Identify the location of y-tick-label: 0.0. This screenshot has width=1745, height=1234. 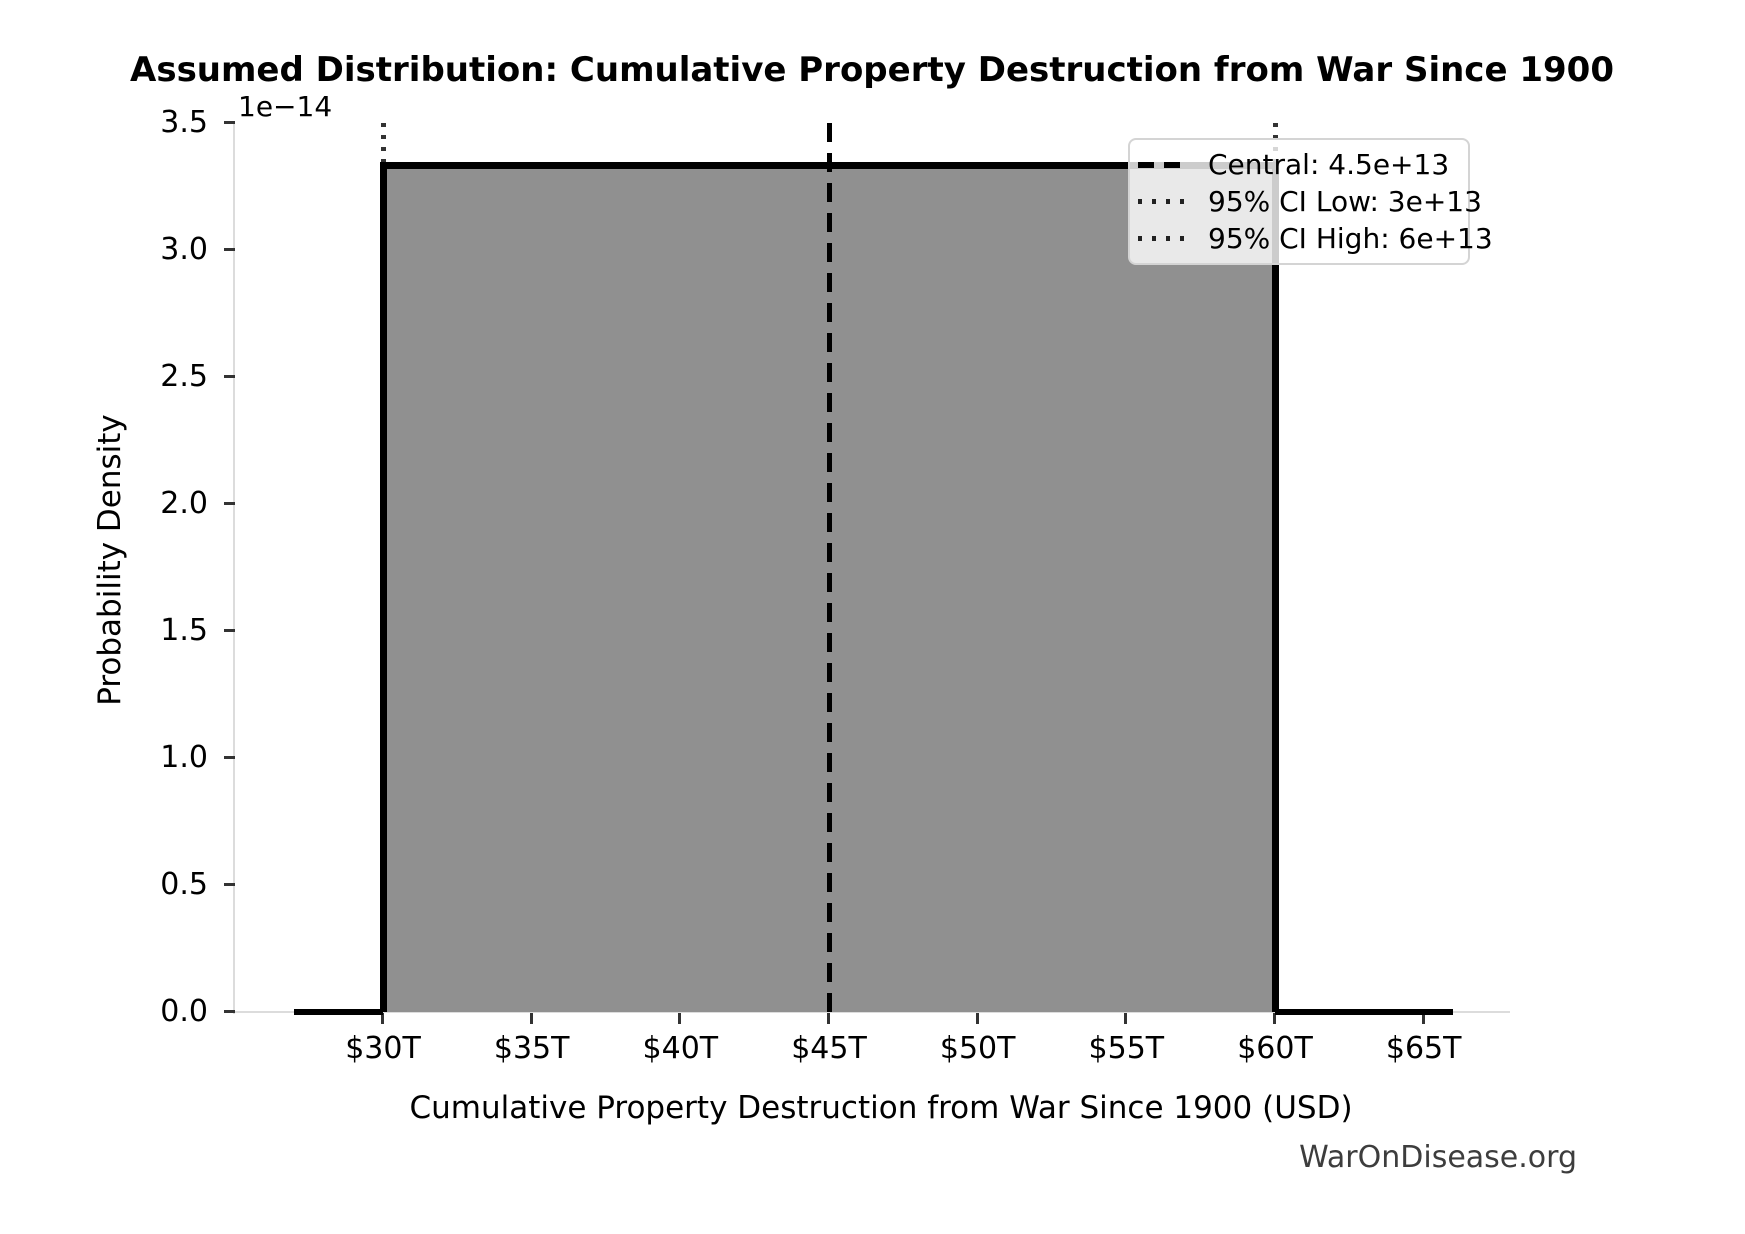
(184, 1011).